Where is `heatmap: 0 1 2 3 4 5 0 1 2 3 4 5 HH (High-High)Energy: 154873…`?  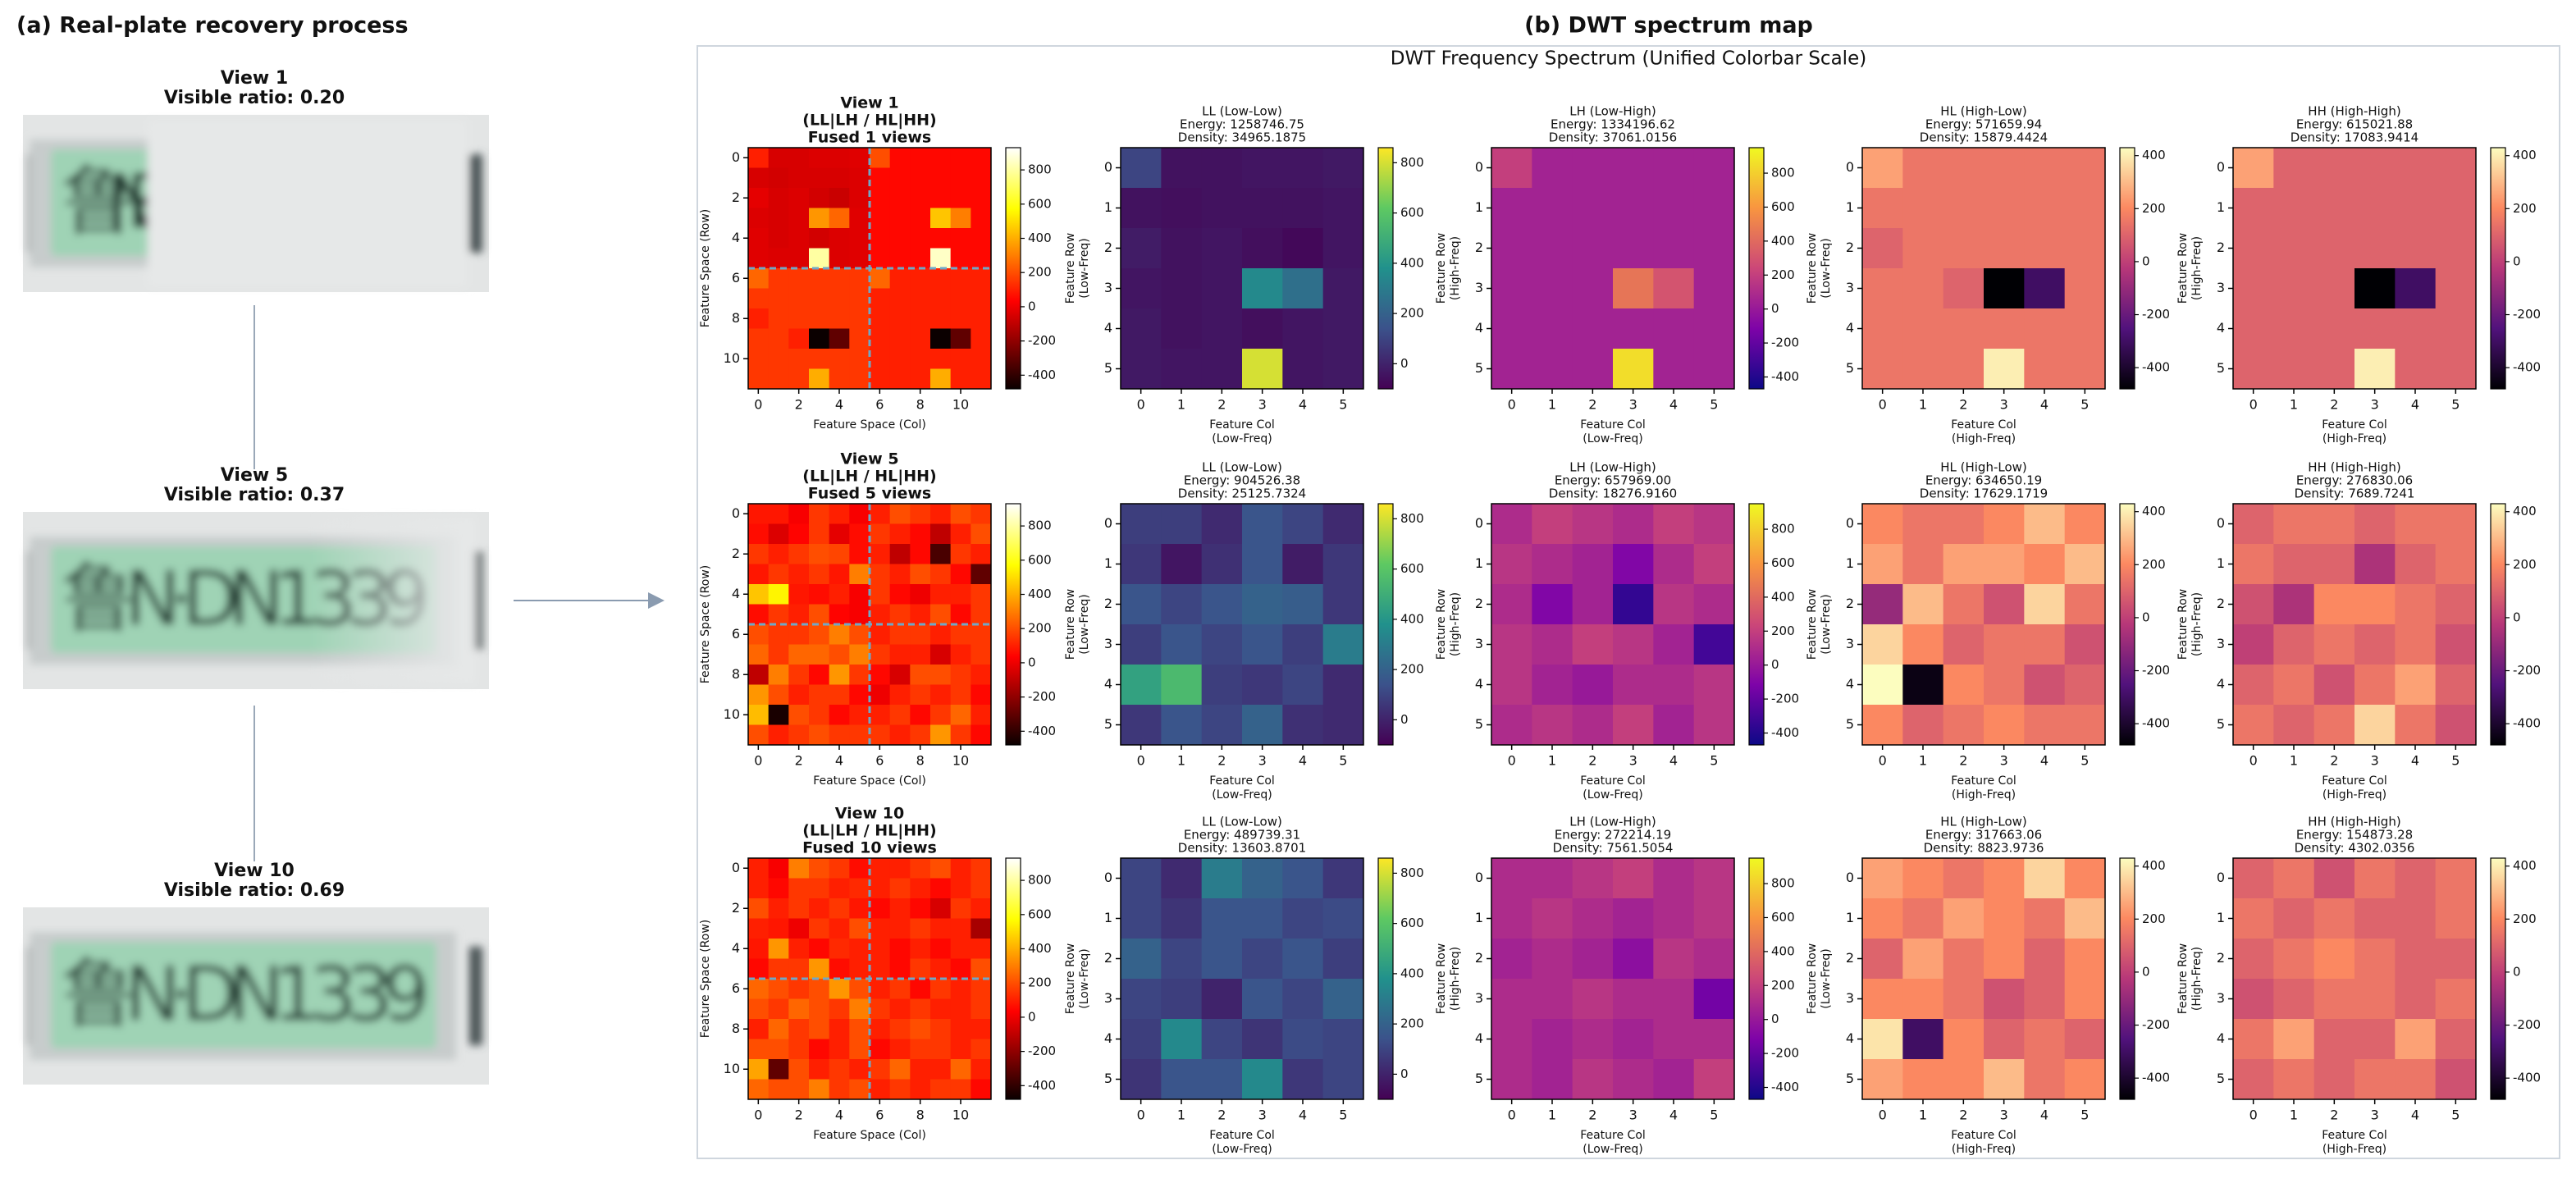 heatmap: 0 1 2 3 4 5 0 1 2 3 4 5 HH (High-High)Energy: 154873… is located at coordinates (2358, 986).